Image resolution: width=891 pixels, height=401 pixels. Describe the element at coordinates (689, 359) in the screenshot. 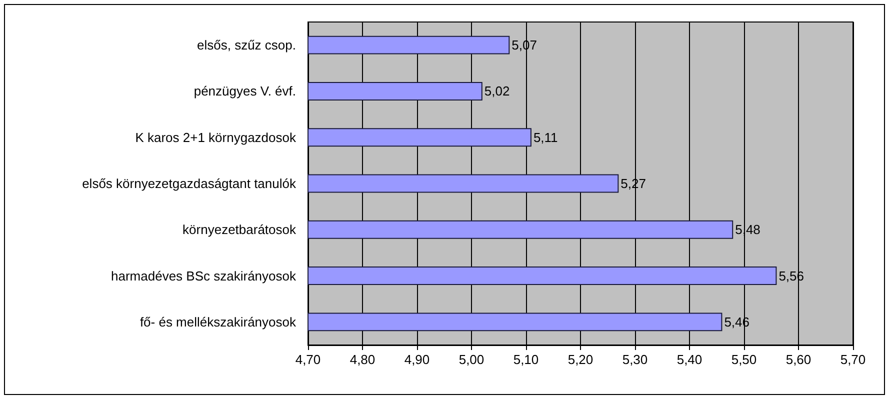

I see `x-tick-label: 5,40` at that location.